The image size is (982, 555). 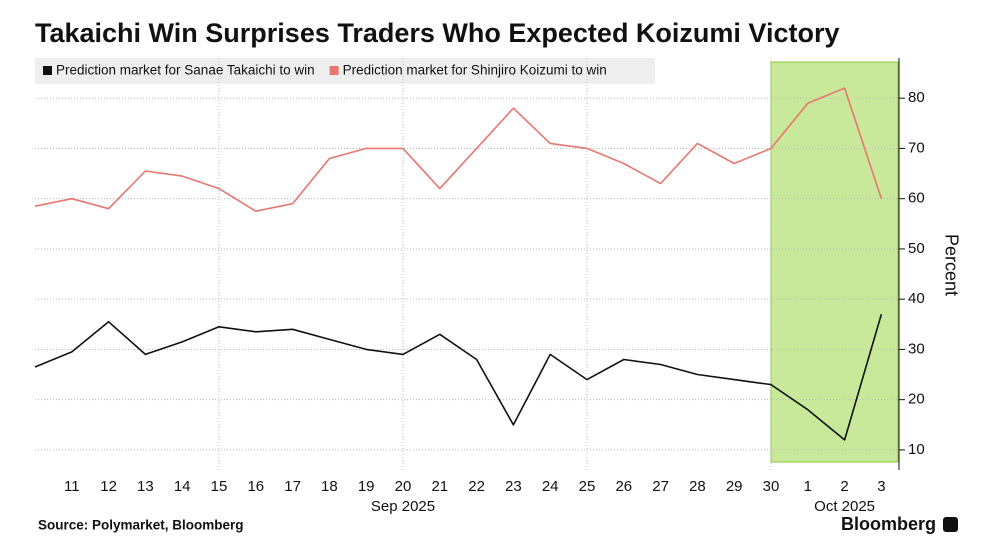 I want to click on x-tick-label: 17, so click(x=292, y=486).